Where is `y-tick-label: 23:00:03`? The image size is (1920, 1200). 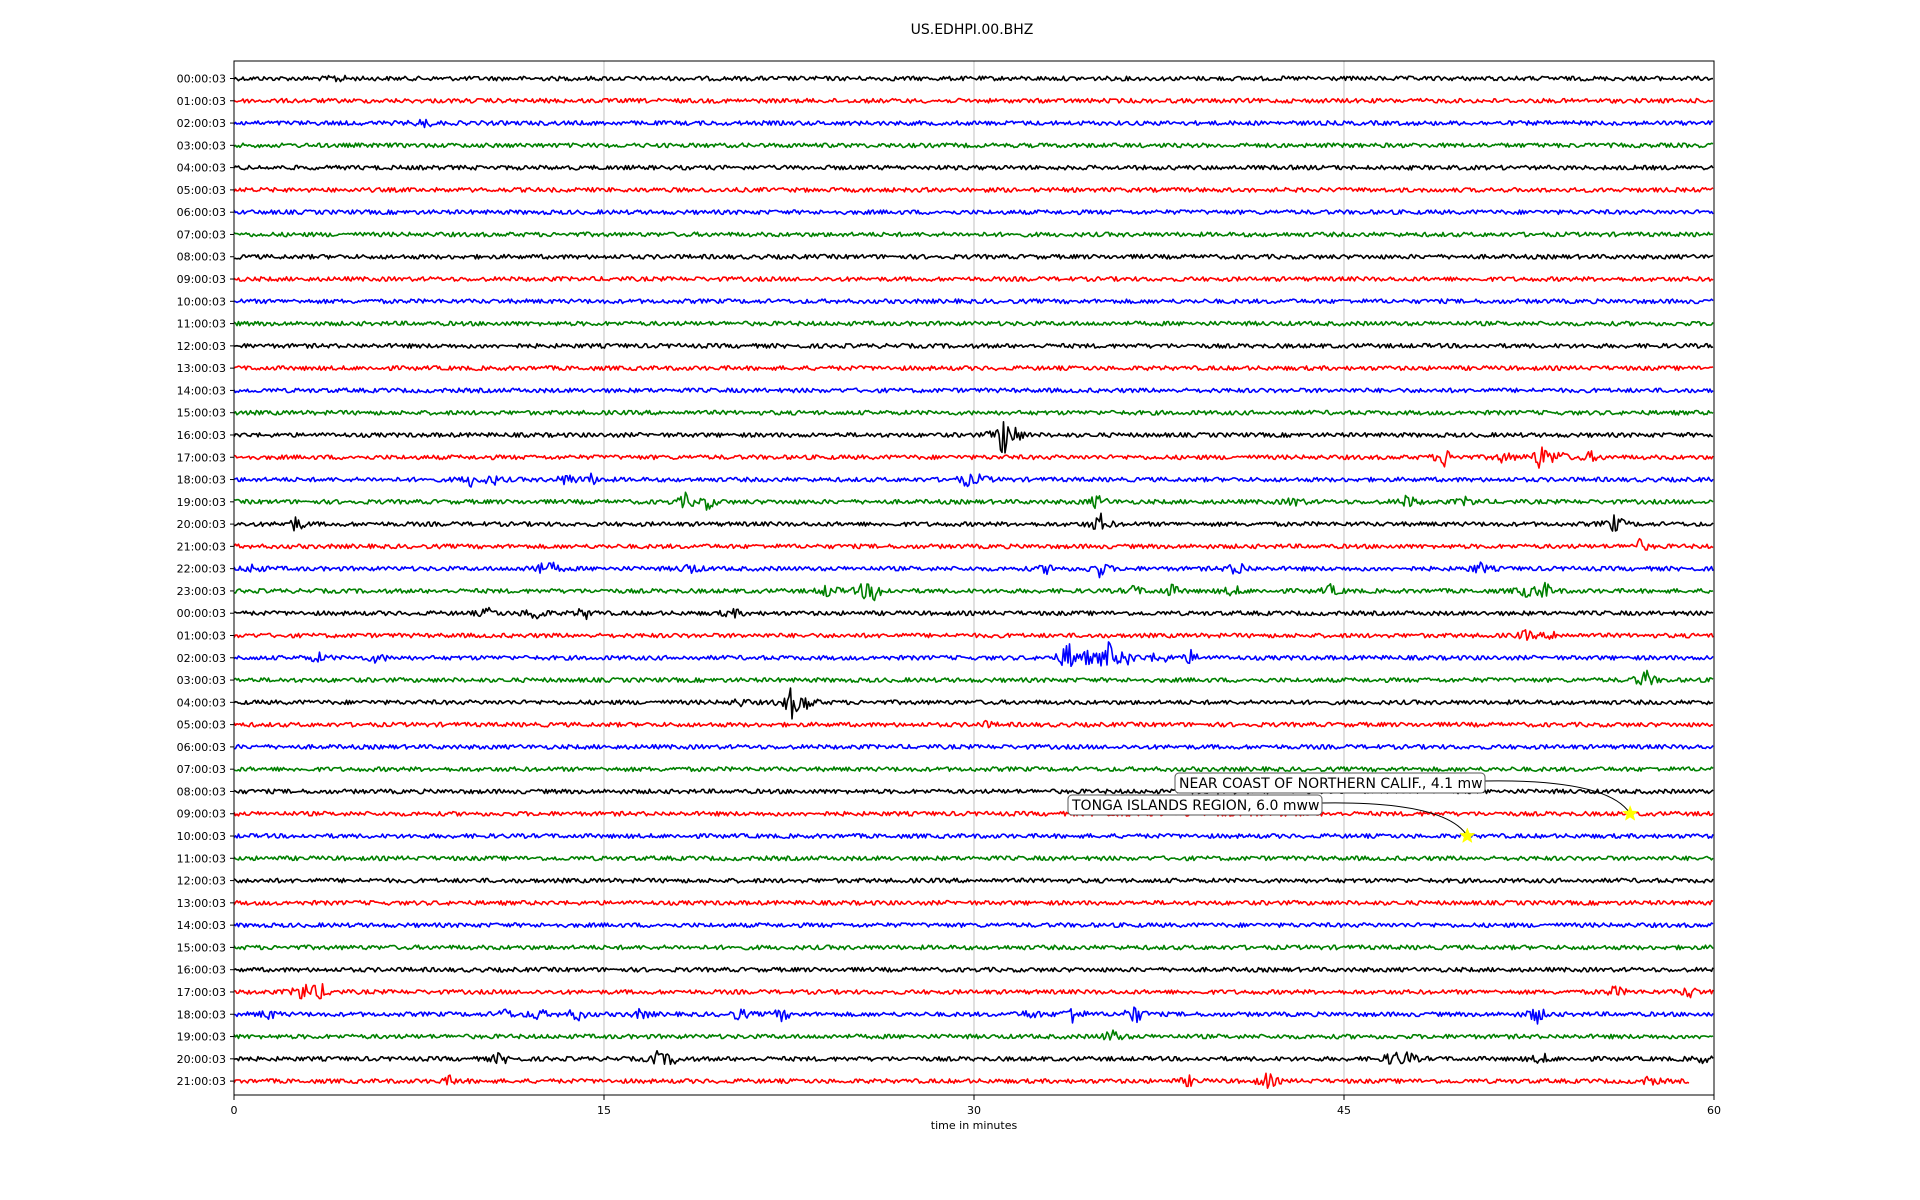
y-tick-label: 23:00:03 is located at coordinates (201, 591).